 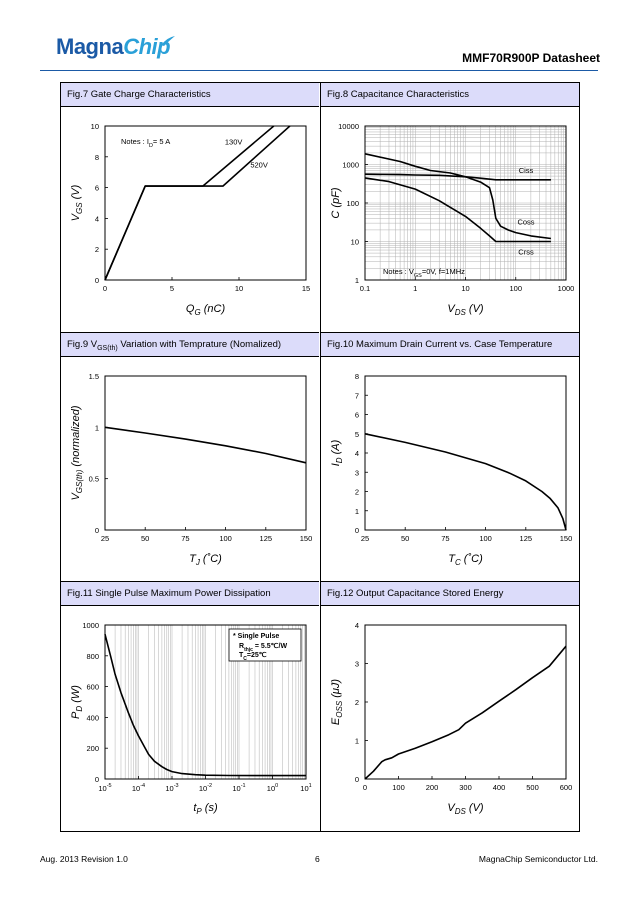 What do you see at coordinates (538, 859) in the screenshot?
I see `footer-company: MagnaChip Semiconductor Ltd.` at bounding box center [538, 859].